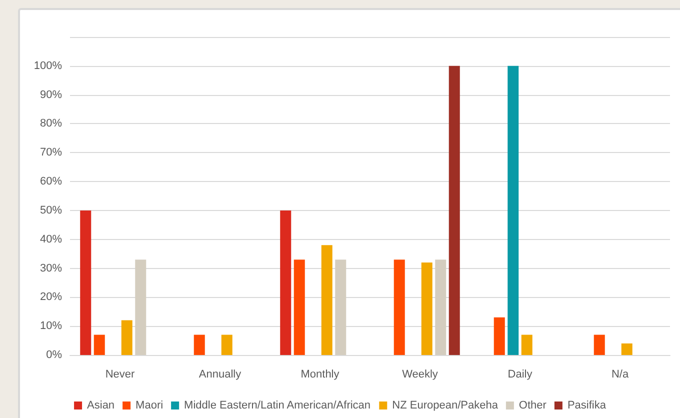 The height and width of the screenshot is (418, 680). What do you see at coordinates (420, 374) in the screenshot?
I see `x-tick-label: Weekly` at bounding box center [420, 374].